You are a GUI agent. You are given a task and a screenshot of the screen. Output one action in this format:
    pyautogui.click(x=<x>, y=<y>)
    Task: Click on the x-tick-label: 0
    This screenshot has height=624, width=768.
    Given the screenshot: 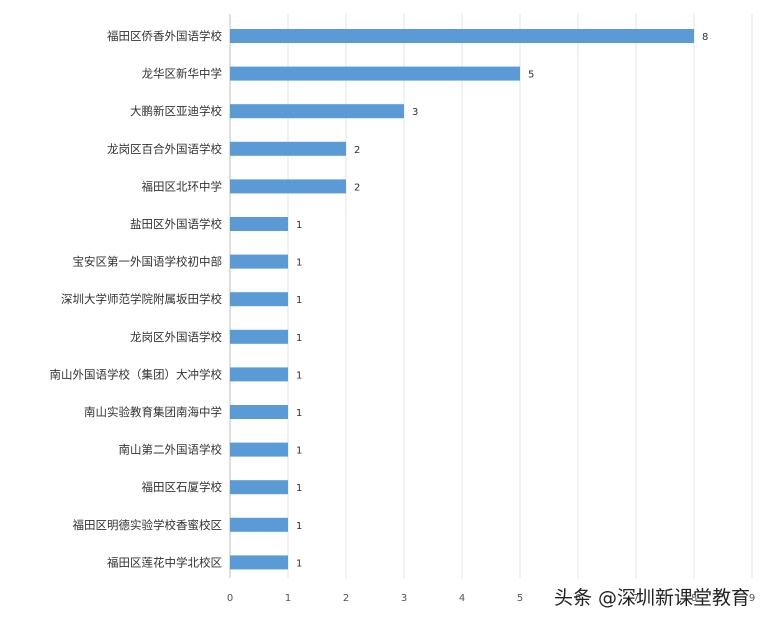 What is the action you would take?
    pyautogui.click(x=230, y=598)
    